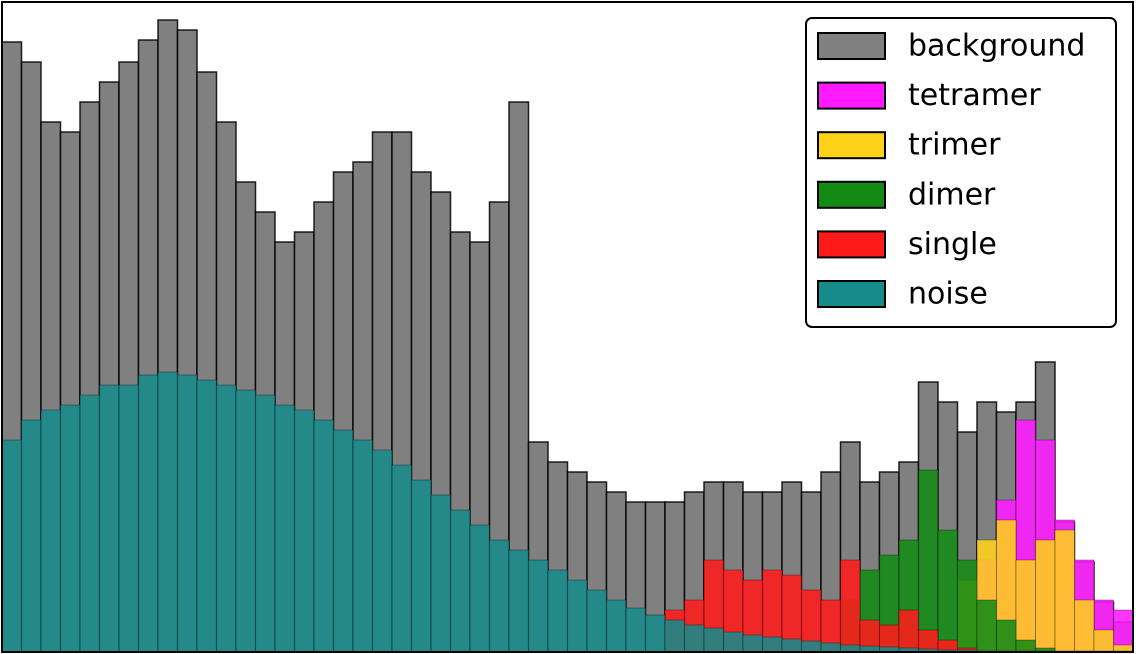 The width and height of the screenshot is (1136, 654). What do you see at coordinates (952, 244) in the screenshot?
I see `legend-label: single` at bounding box center [952, 244].